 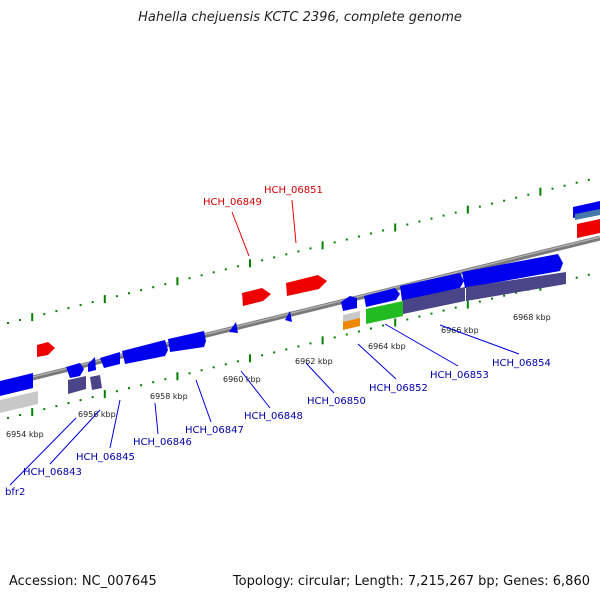 I want to click on gene-arrow-bfr2, so click(x=16, y=384).